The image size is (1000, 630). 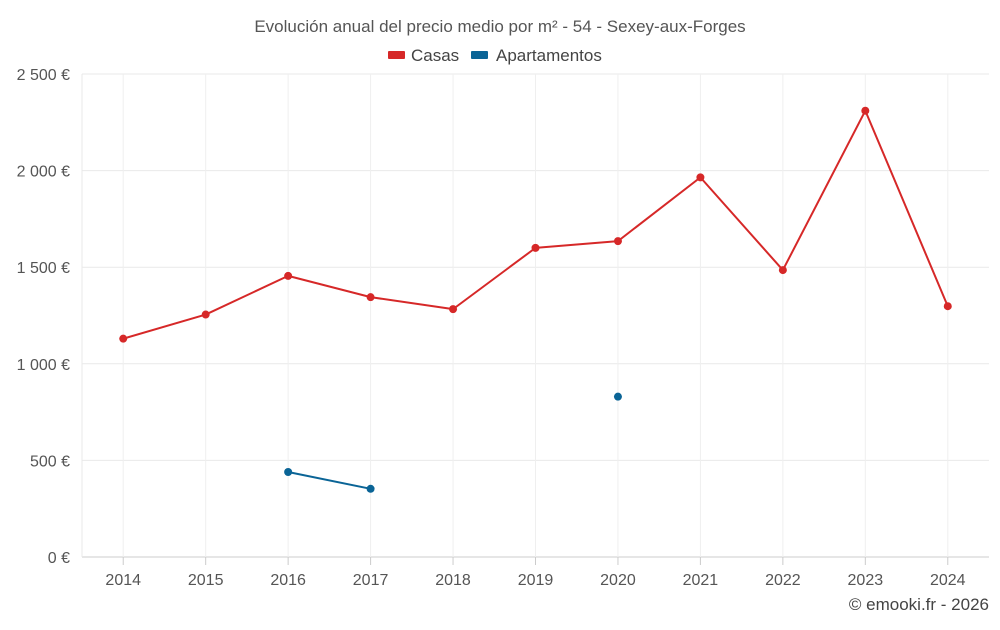 I want to click on data-point-casas-2019, so click(x=535, y=247).